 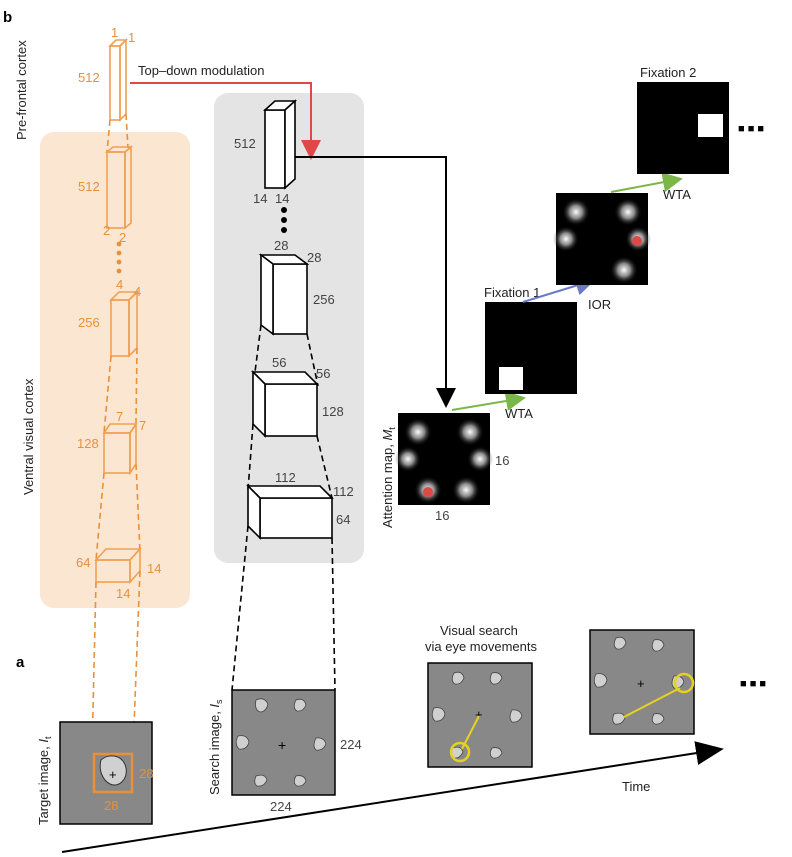 What do you see at coordinates (115, 370) in the screenshot?
I see `ventral-region-panel` at bounding box center [115, 370].